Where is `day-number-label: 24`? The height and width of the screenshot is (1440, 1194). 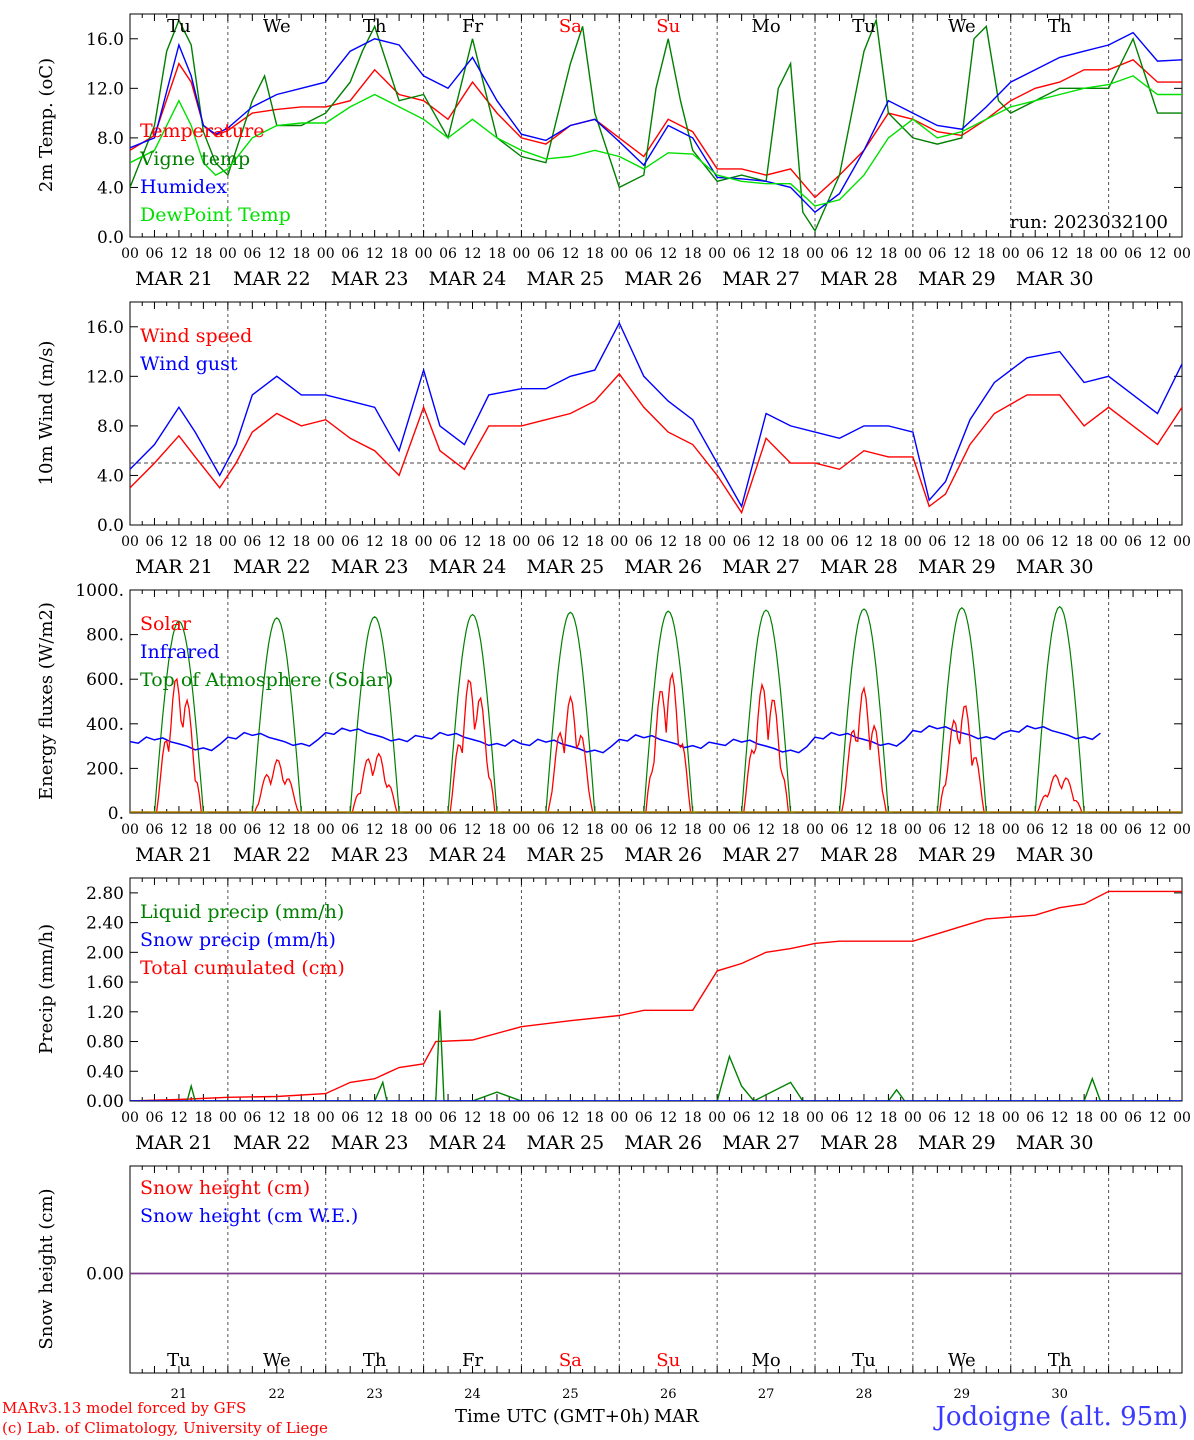 day-number-label: 24 is located at coordinates (472, 1394).